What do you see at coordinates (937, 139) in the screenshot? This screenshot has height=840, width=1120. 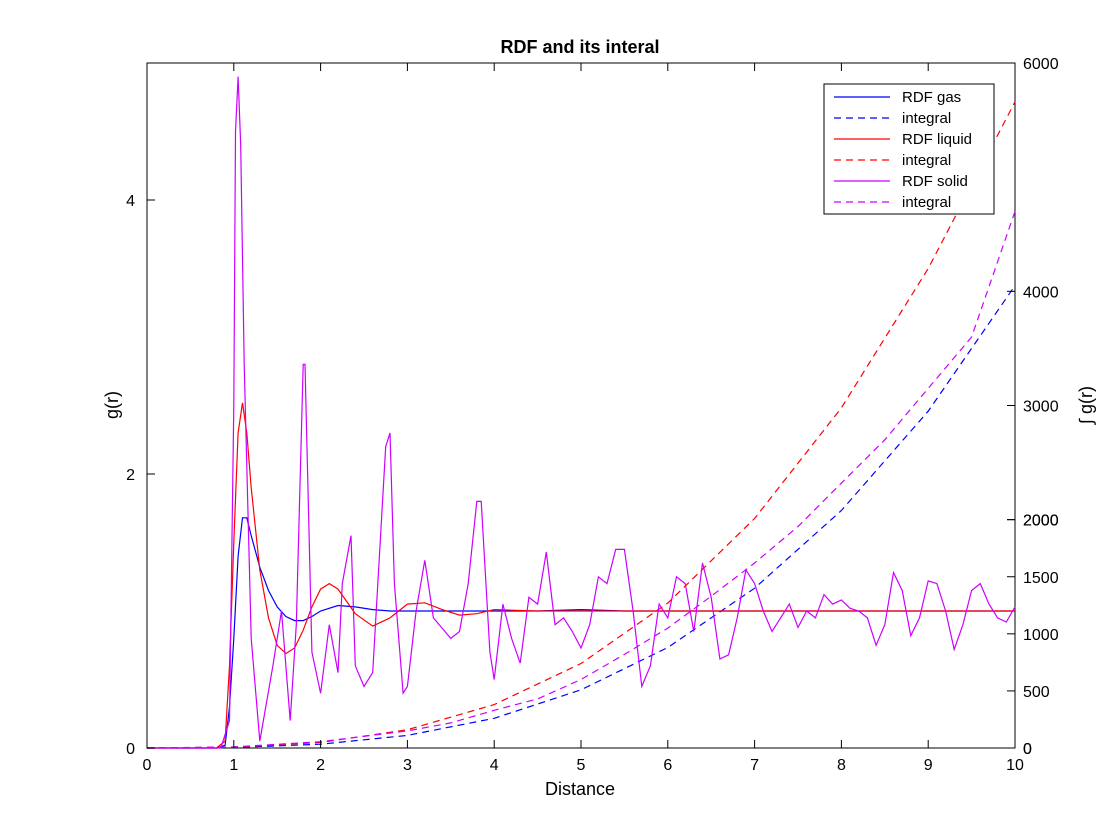 I see `legend-label: RDF liquid` at bounding box center [937, 139].